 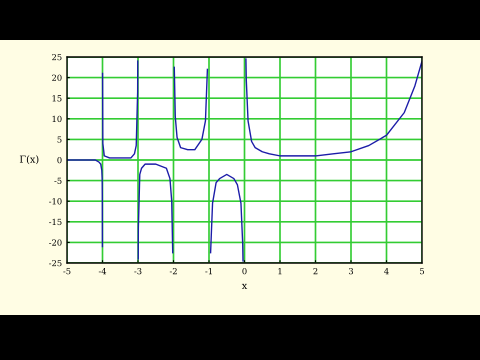 I want to click on x-tick-label: -5, so click(x=66, y=271).